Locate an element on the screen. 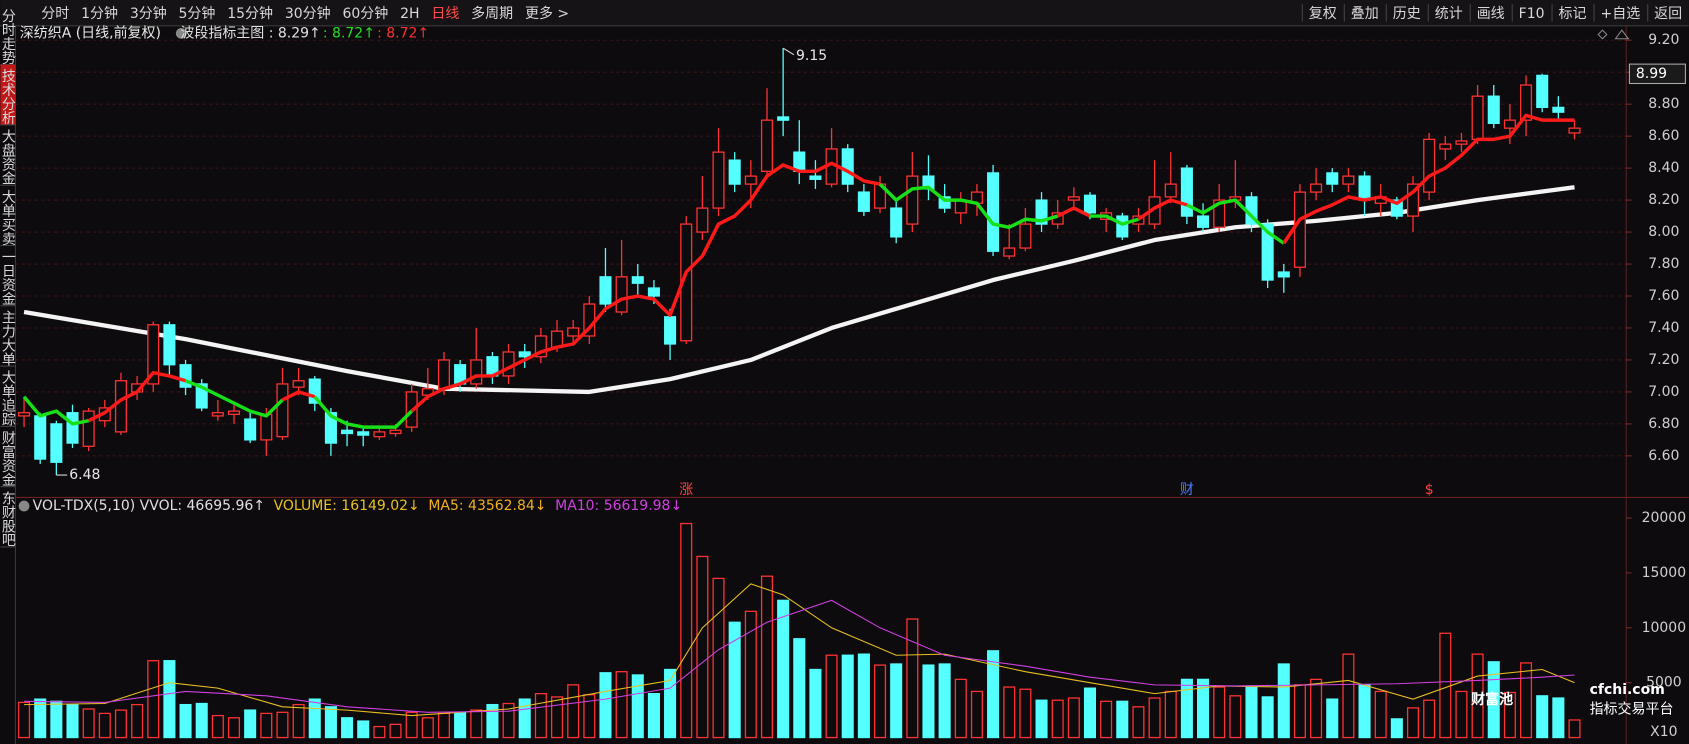  chart-title: 深纺织A (日线,前复权) is located at coordinates (90, 32).